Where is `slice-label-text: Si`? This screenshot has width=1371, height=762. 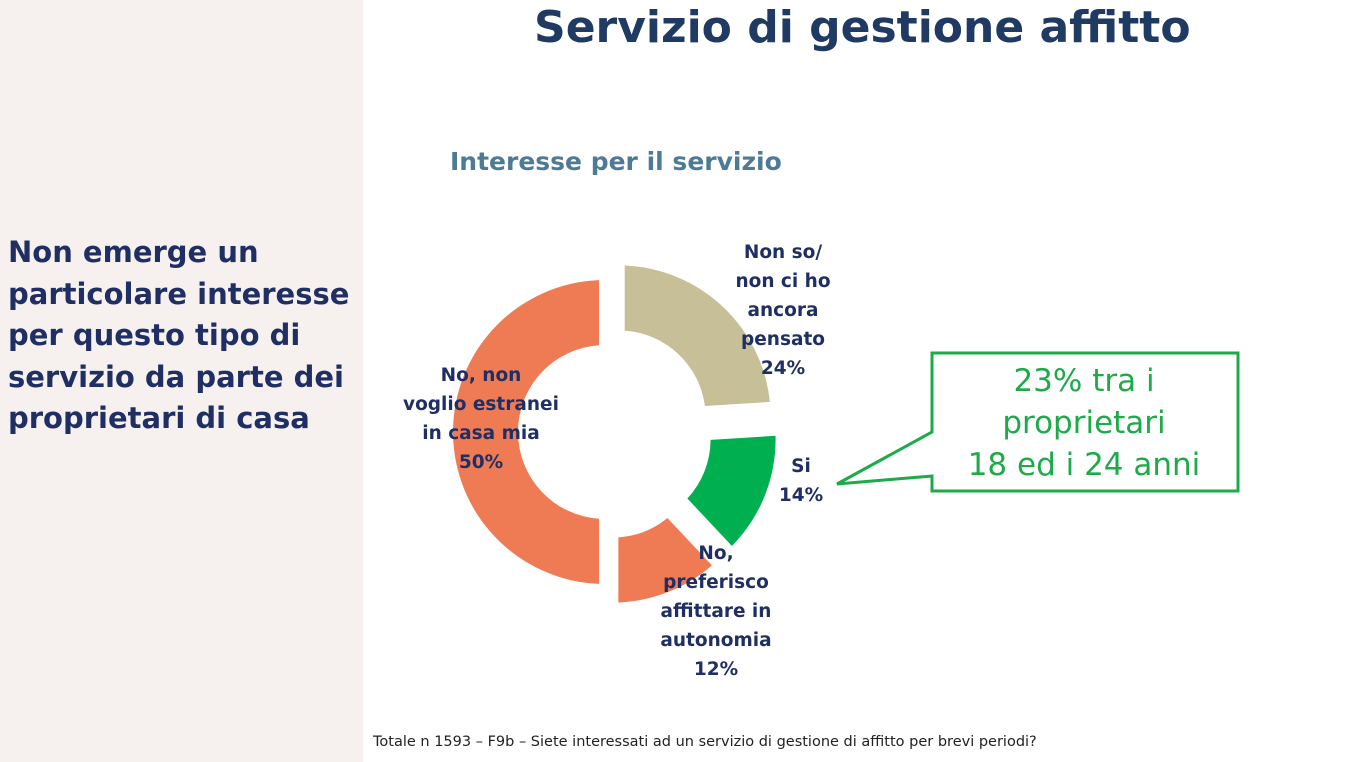
slice-label-text: Si is located at coordinates (801, 466).